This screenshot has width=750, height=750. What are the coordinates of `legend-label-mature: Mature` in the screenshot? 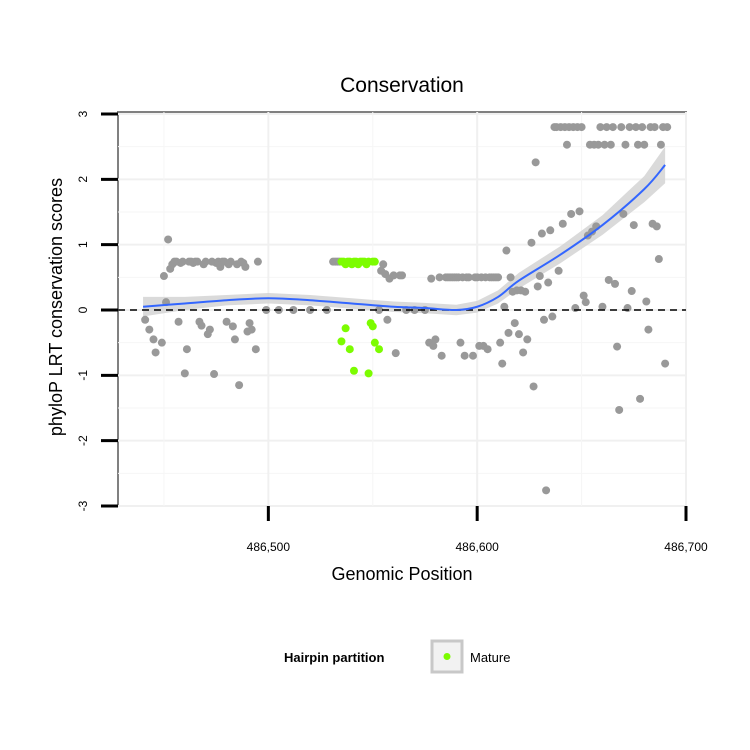 It's located at (490, 657).